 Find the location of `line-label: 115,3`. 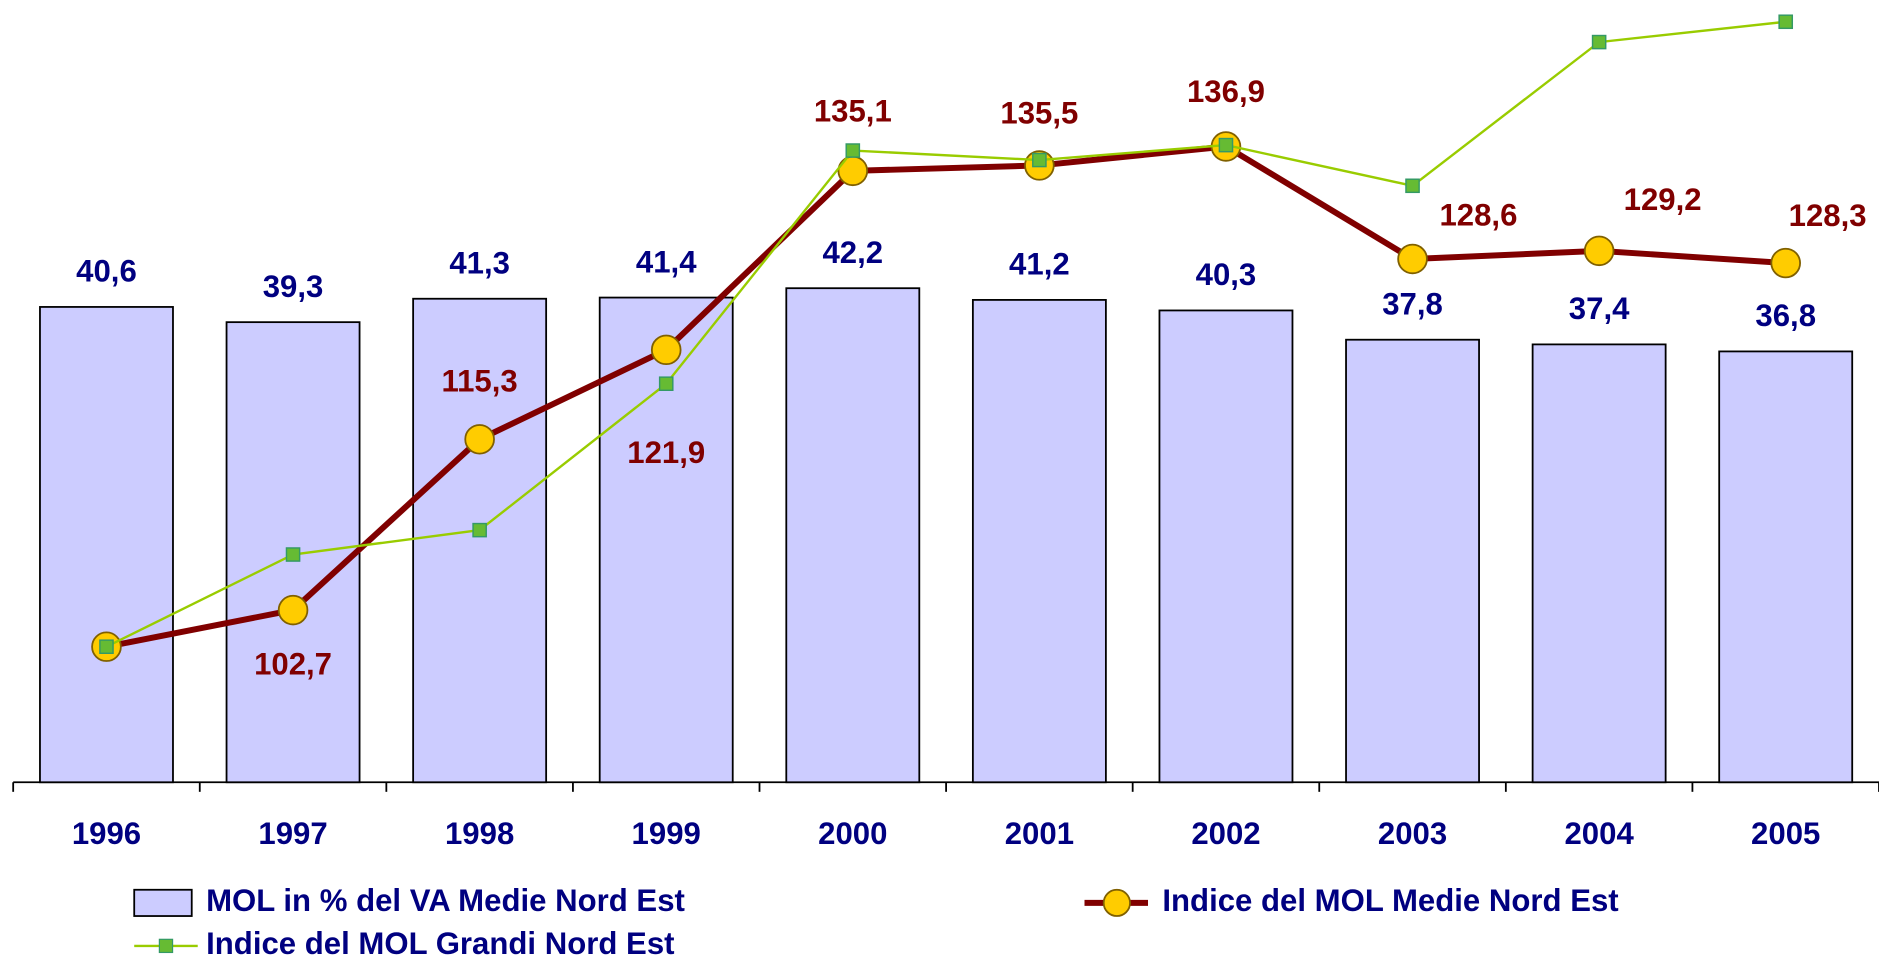

line-label: 115,3 is located at coordinates (480, 380).